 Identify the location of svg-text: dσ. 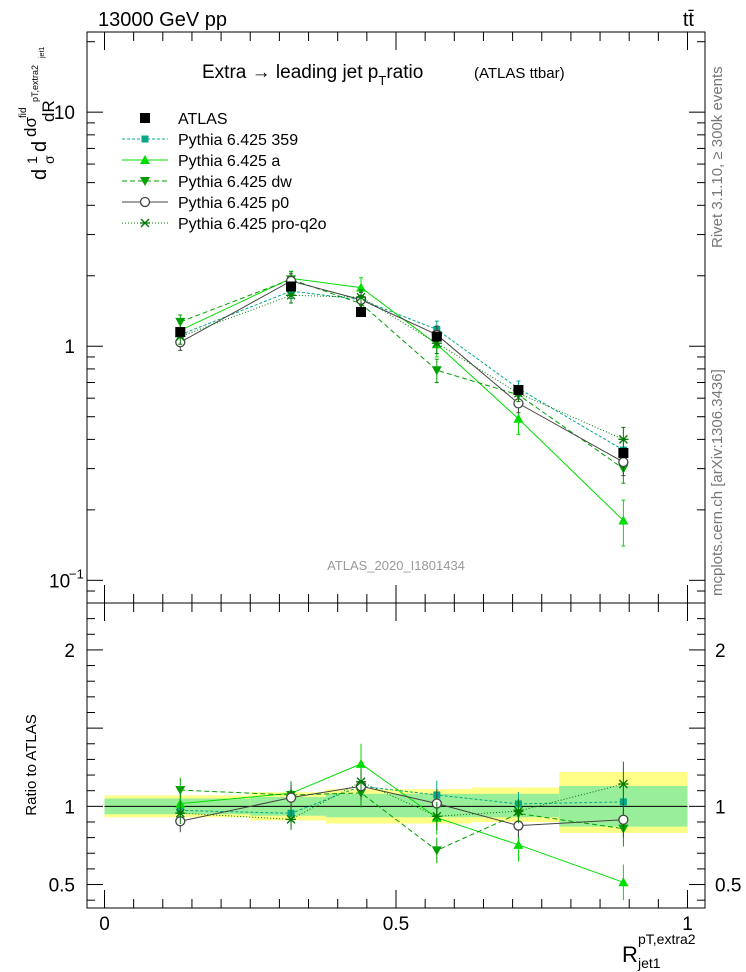
(30, 127).